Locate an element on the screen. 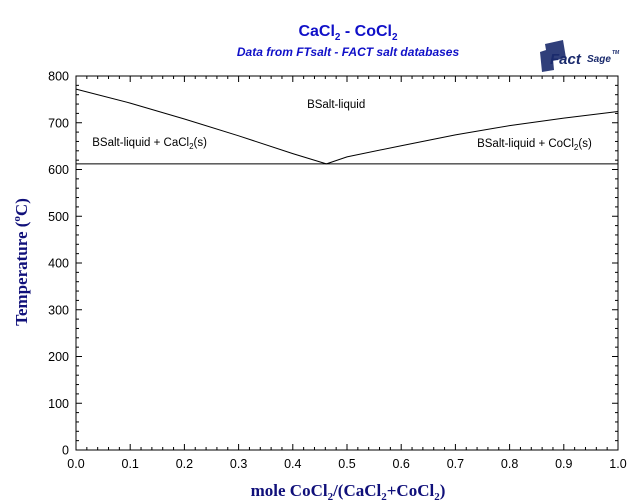 This screenshot has width=640, height=504. series-lines is located at coordinates (347, 126).